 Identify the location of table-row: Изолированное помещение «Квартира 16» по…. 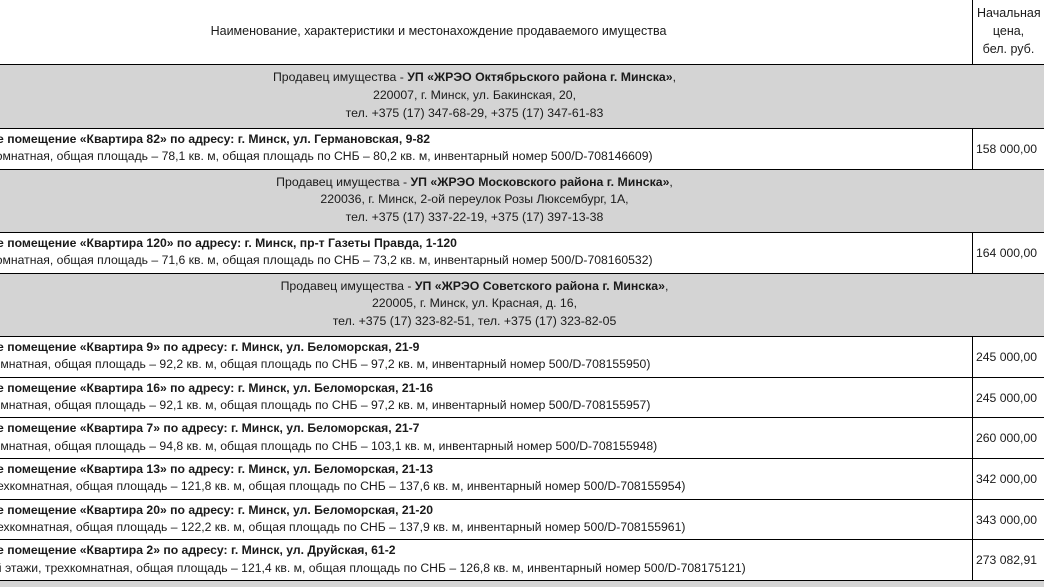
(522, 397).